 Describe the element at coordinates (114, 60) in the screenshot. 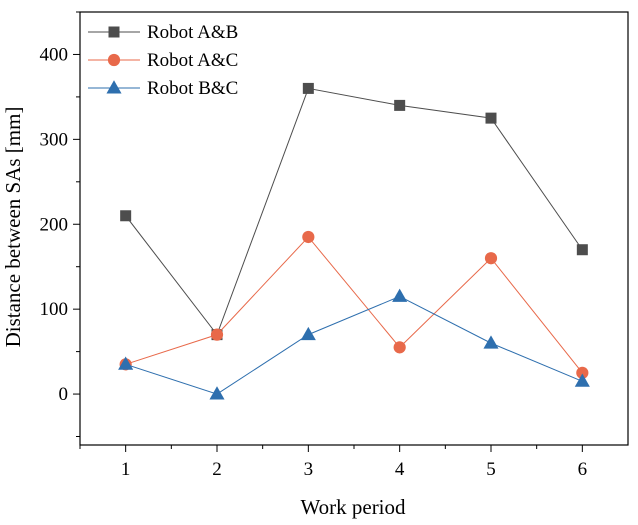

I see `legend-marker-circle` at that location.